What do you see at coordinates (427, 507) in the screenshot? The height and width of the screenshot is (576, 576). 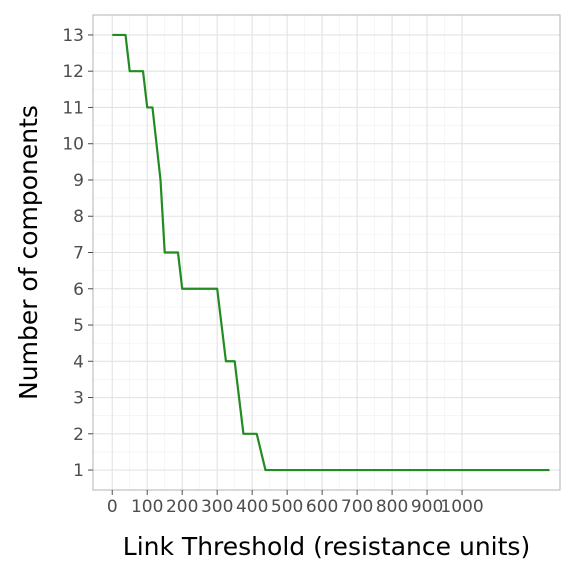 I see `x-tick-label: 900` at bounding box center [427, 507].